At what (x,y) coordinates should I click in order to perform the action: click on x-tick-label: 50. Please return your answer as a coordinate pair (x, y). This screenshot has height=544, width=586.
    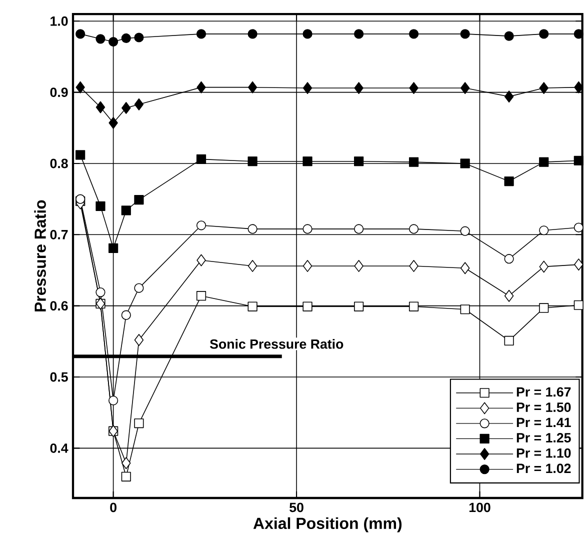
    Looking at the image, I should click on (297, 507).